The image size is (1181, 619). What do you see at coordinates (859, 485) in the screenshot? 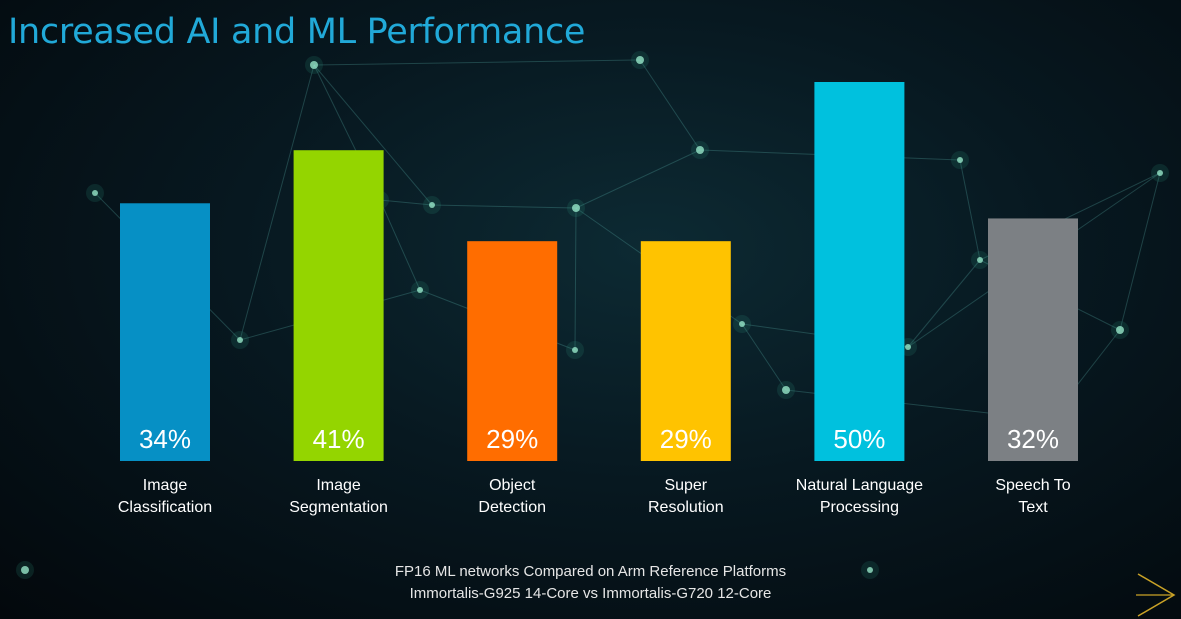
I see `category-label-natural-language-processing-line-1: Natural Language` at bounding box center [859, 485].